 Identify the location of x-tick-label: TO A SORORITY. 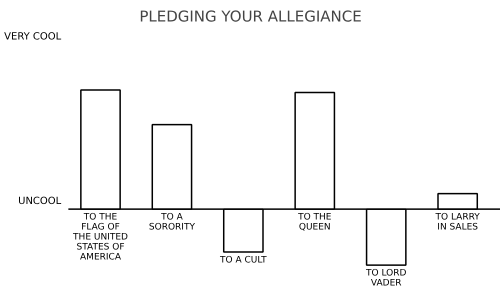
(172, 222).